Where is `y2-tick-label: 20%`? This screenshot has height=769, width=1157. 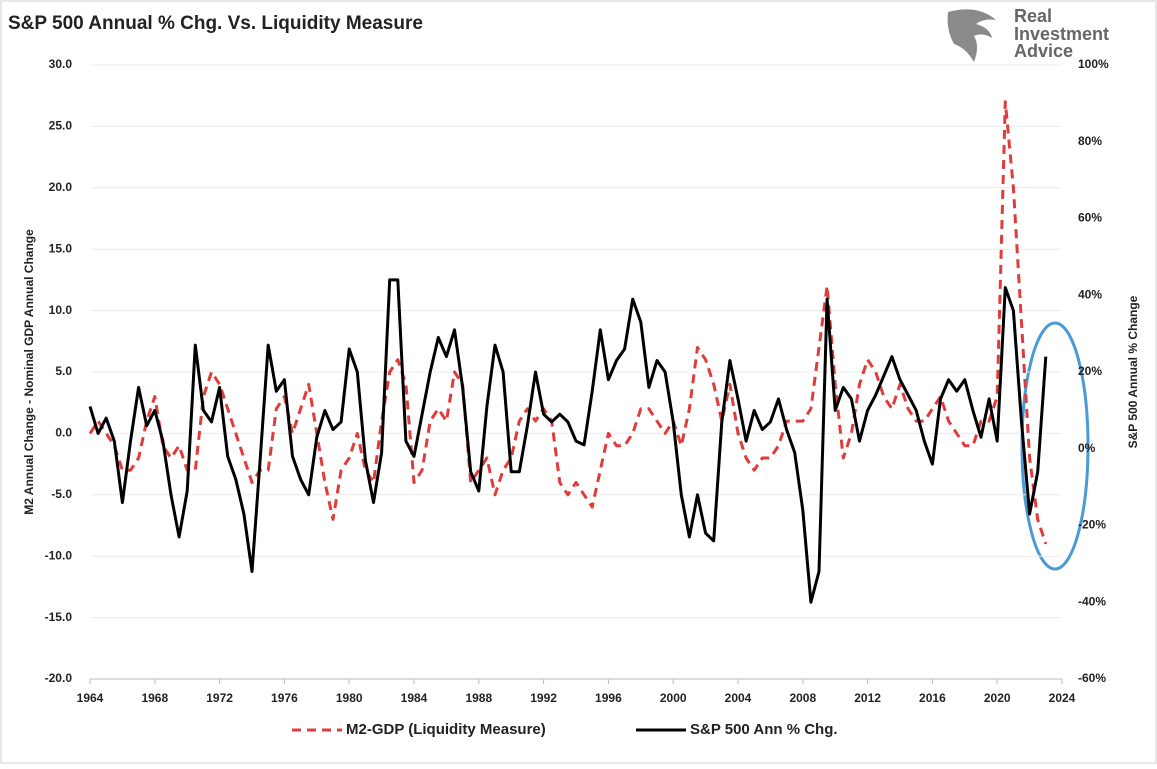
y2-tick-label: 20% is located at coordinates (1090, 371).